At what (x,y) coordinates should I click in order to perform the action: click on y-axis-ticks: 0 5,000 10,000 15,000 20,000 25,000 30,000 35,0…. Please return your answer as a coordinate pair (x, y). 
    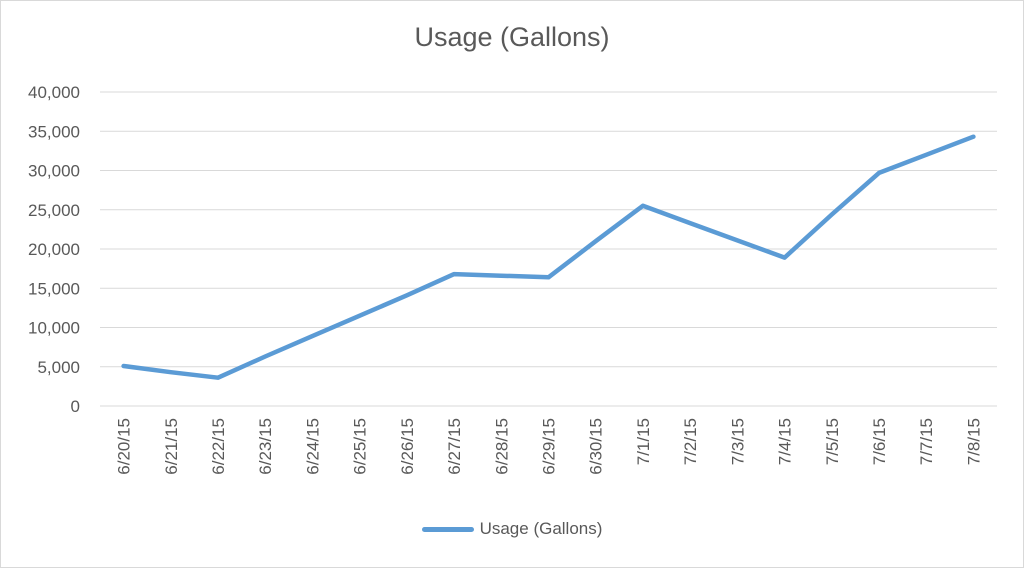
    Looking at the image, I should click on (54, 249).